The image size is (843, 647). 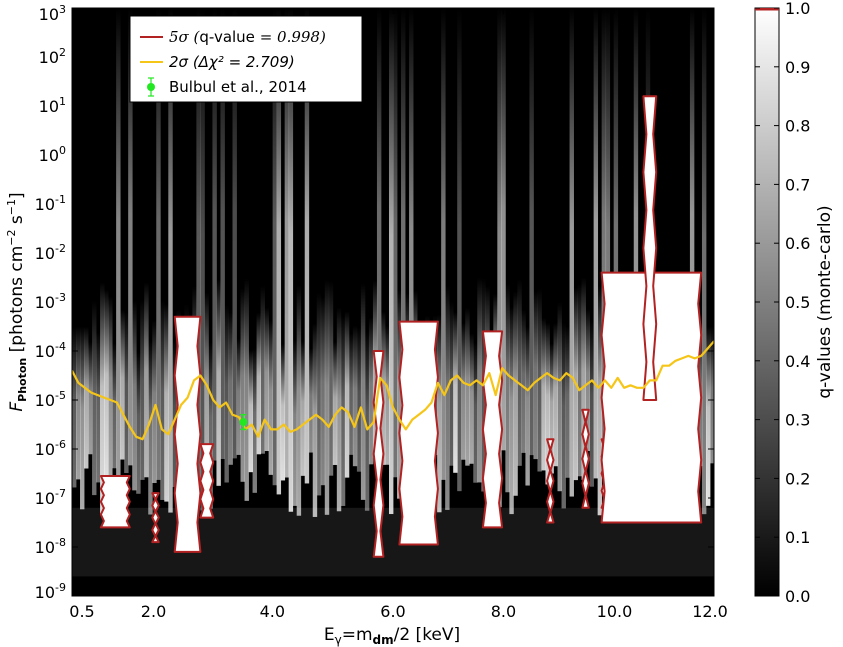 What do you see at coordinates (290, 37) in the screenshot?
I see `legend-5sigma-suffix: = 0.998)` at bounding box center [290, 37].